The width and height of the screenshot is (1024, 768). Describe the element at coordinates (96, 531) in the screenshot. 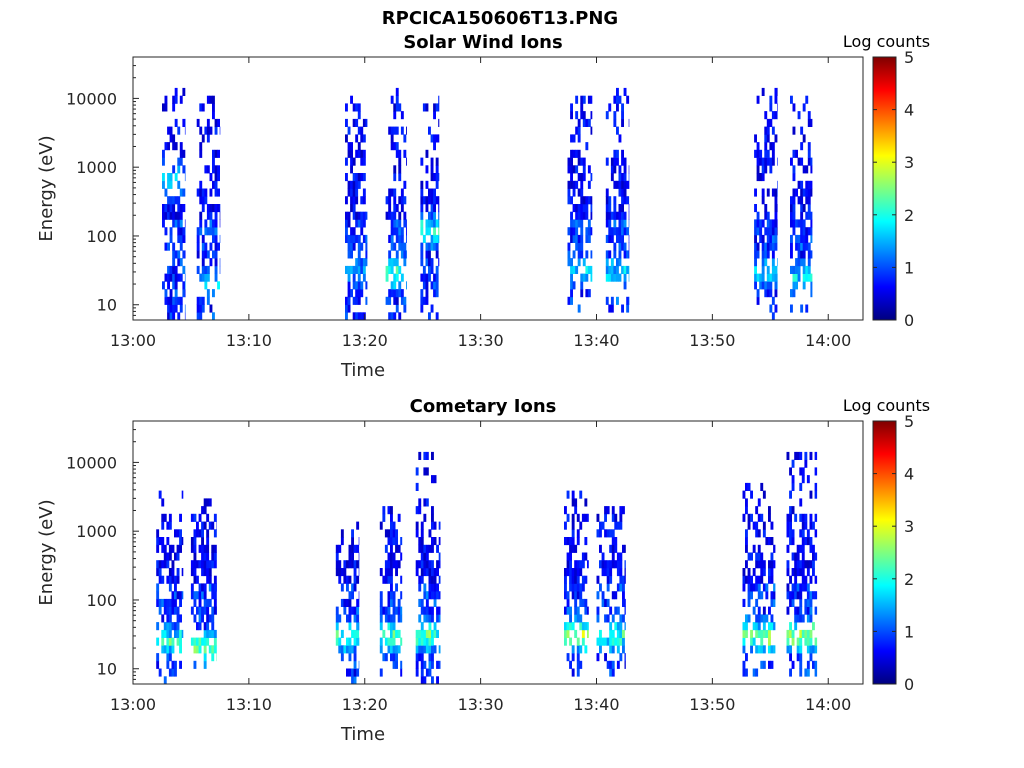

I see `y-tick-label: 1000` at that location.